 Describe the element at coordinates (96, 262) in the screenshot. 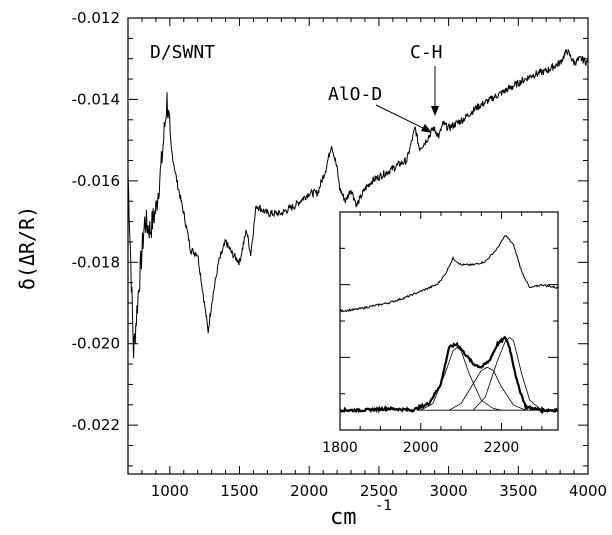

I see `y-tick-label: -0.018` at that location.